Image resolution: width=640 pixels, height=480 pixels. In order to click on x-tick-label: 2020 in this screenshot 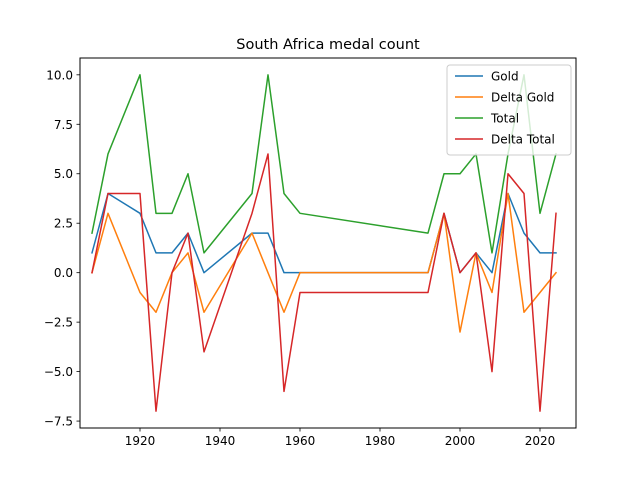, I will do `click(540, 441)`.